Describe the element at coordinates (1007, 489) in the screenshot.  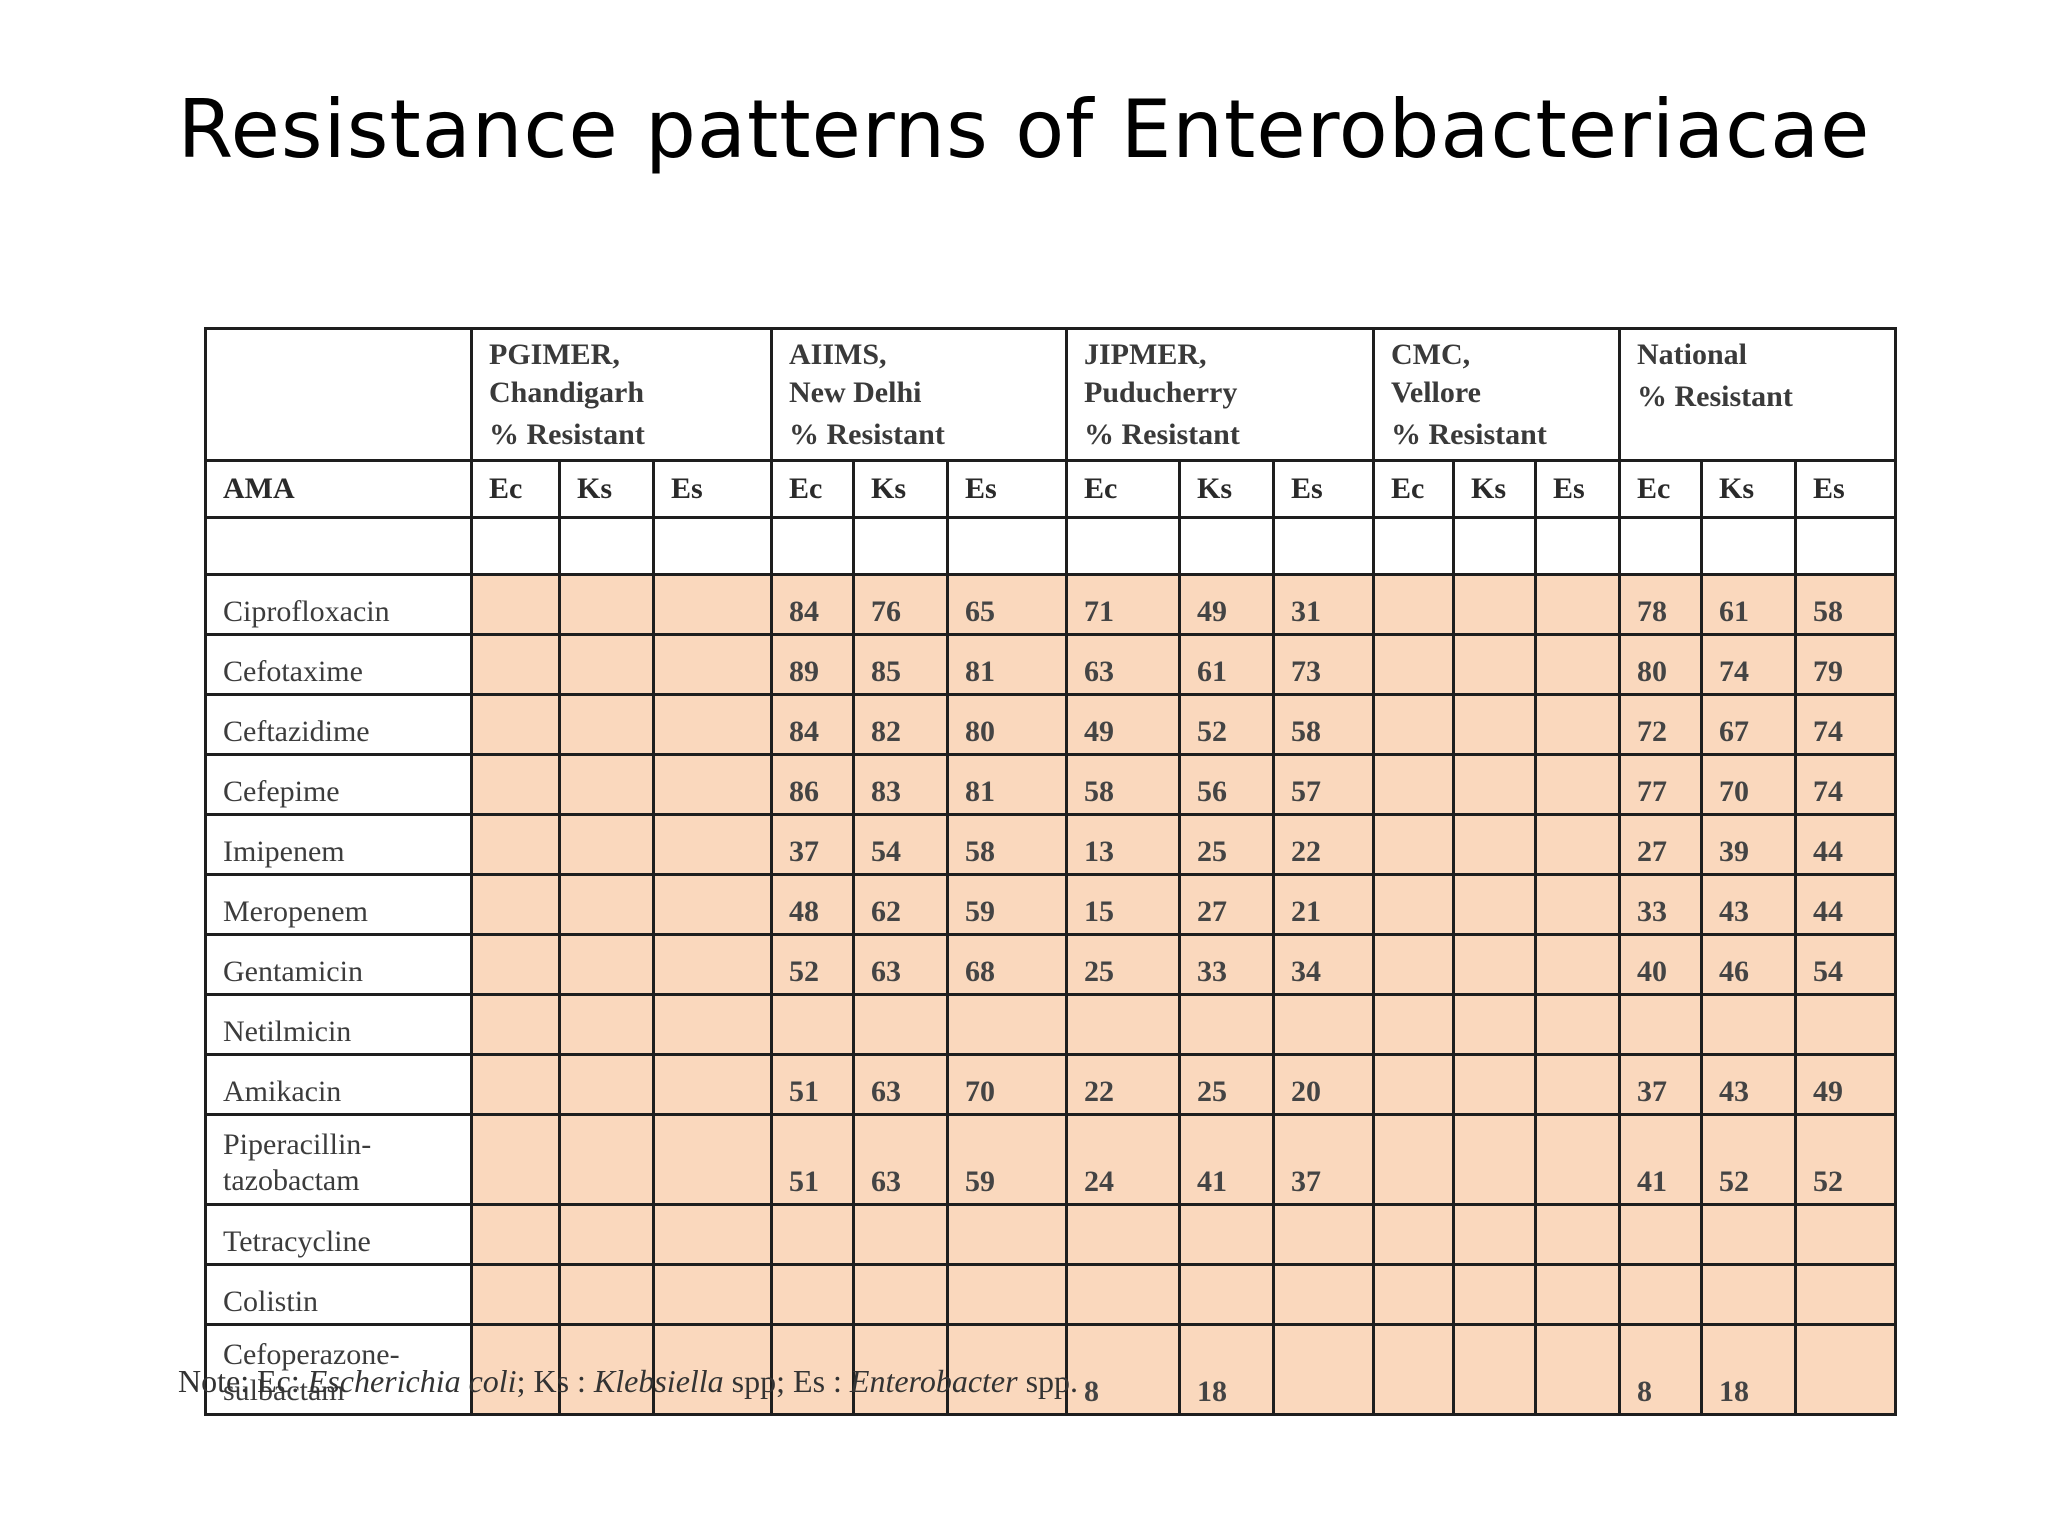
I see `species-header-cell: Es` at that location.